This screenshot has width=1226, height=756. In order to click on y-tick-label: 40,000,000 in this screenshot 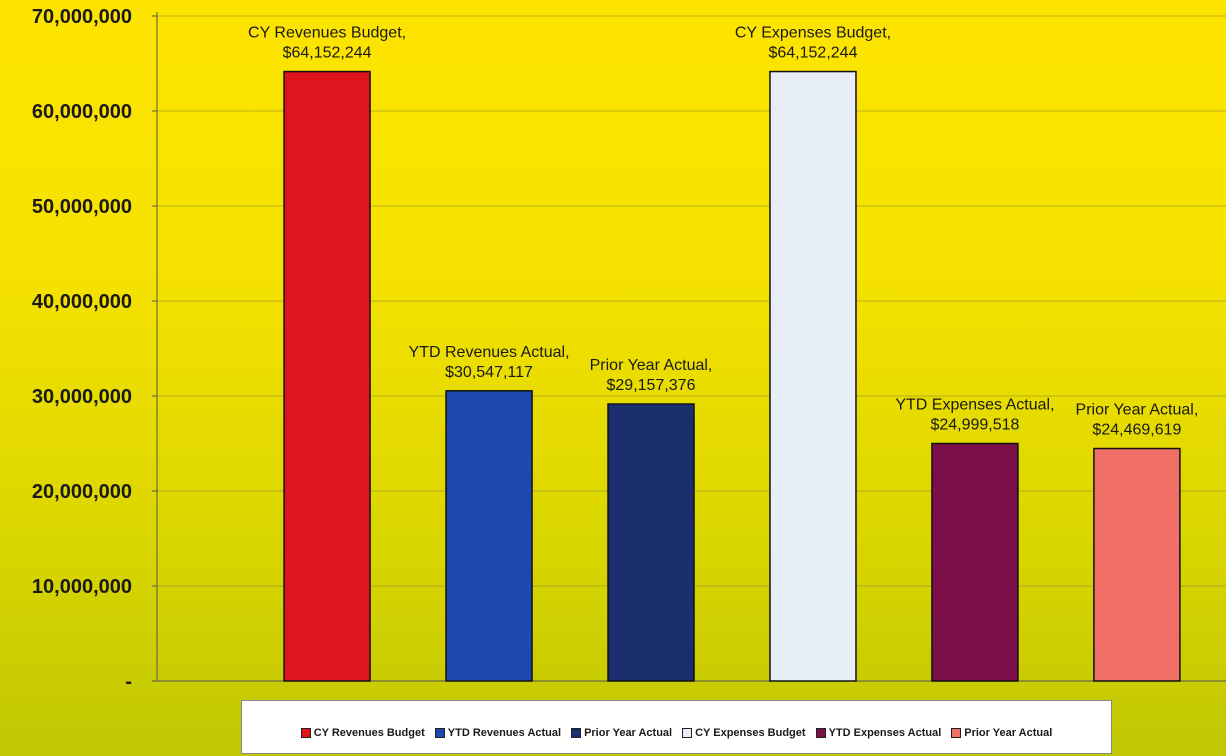, I will do `click(82, 302)`.